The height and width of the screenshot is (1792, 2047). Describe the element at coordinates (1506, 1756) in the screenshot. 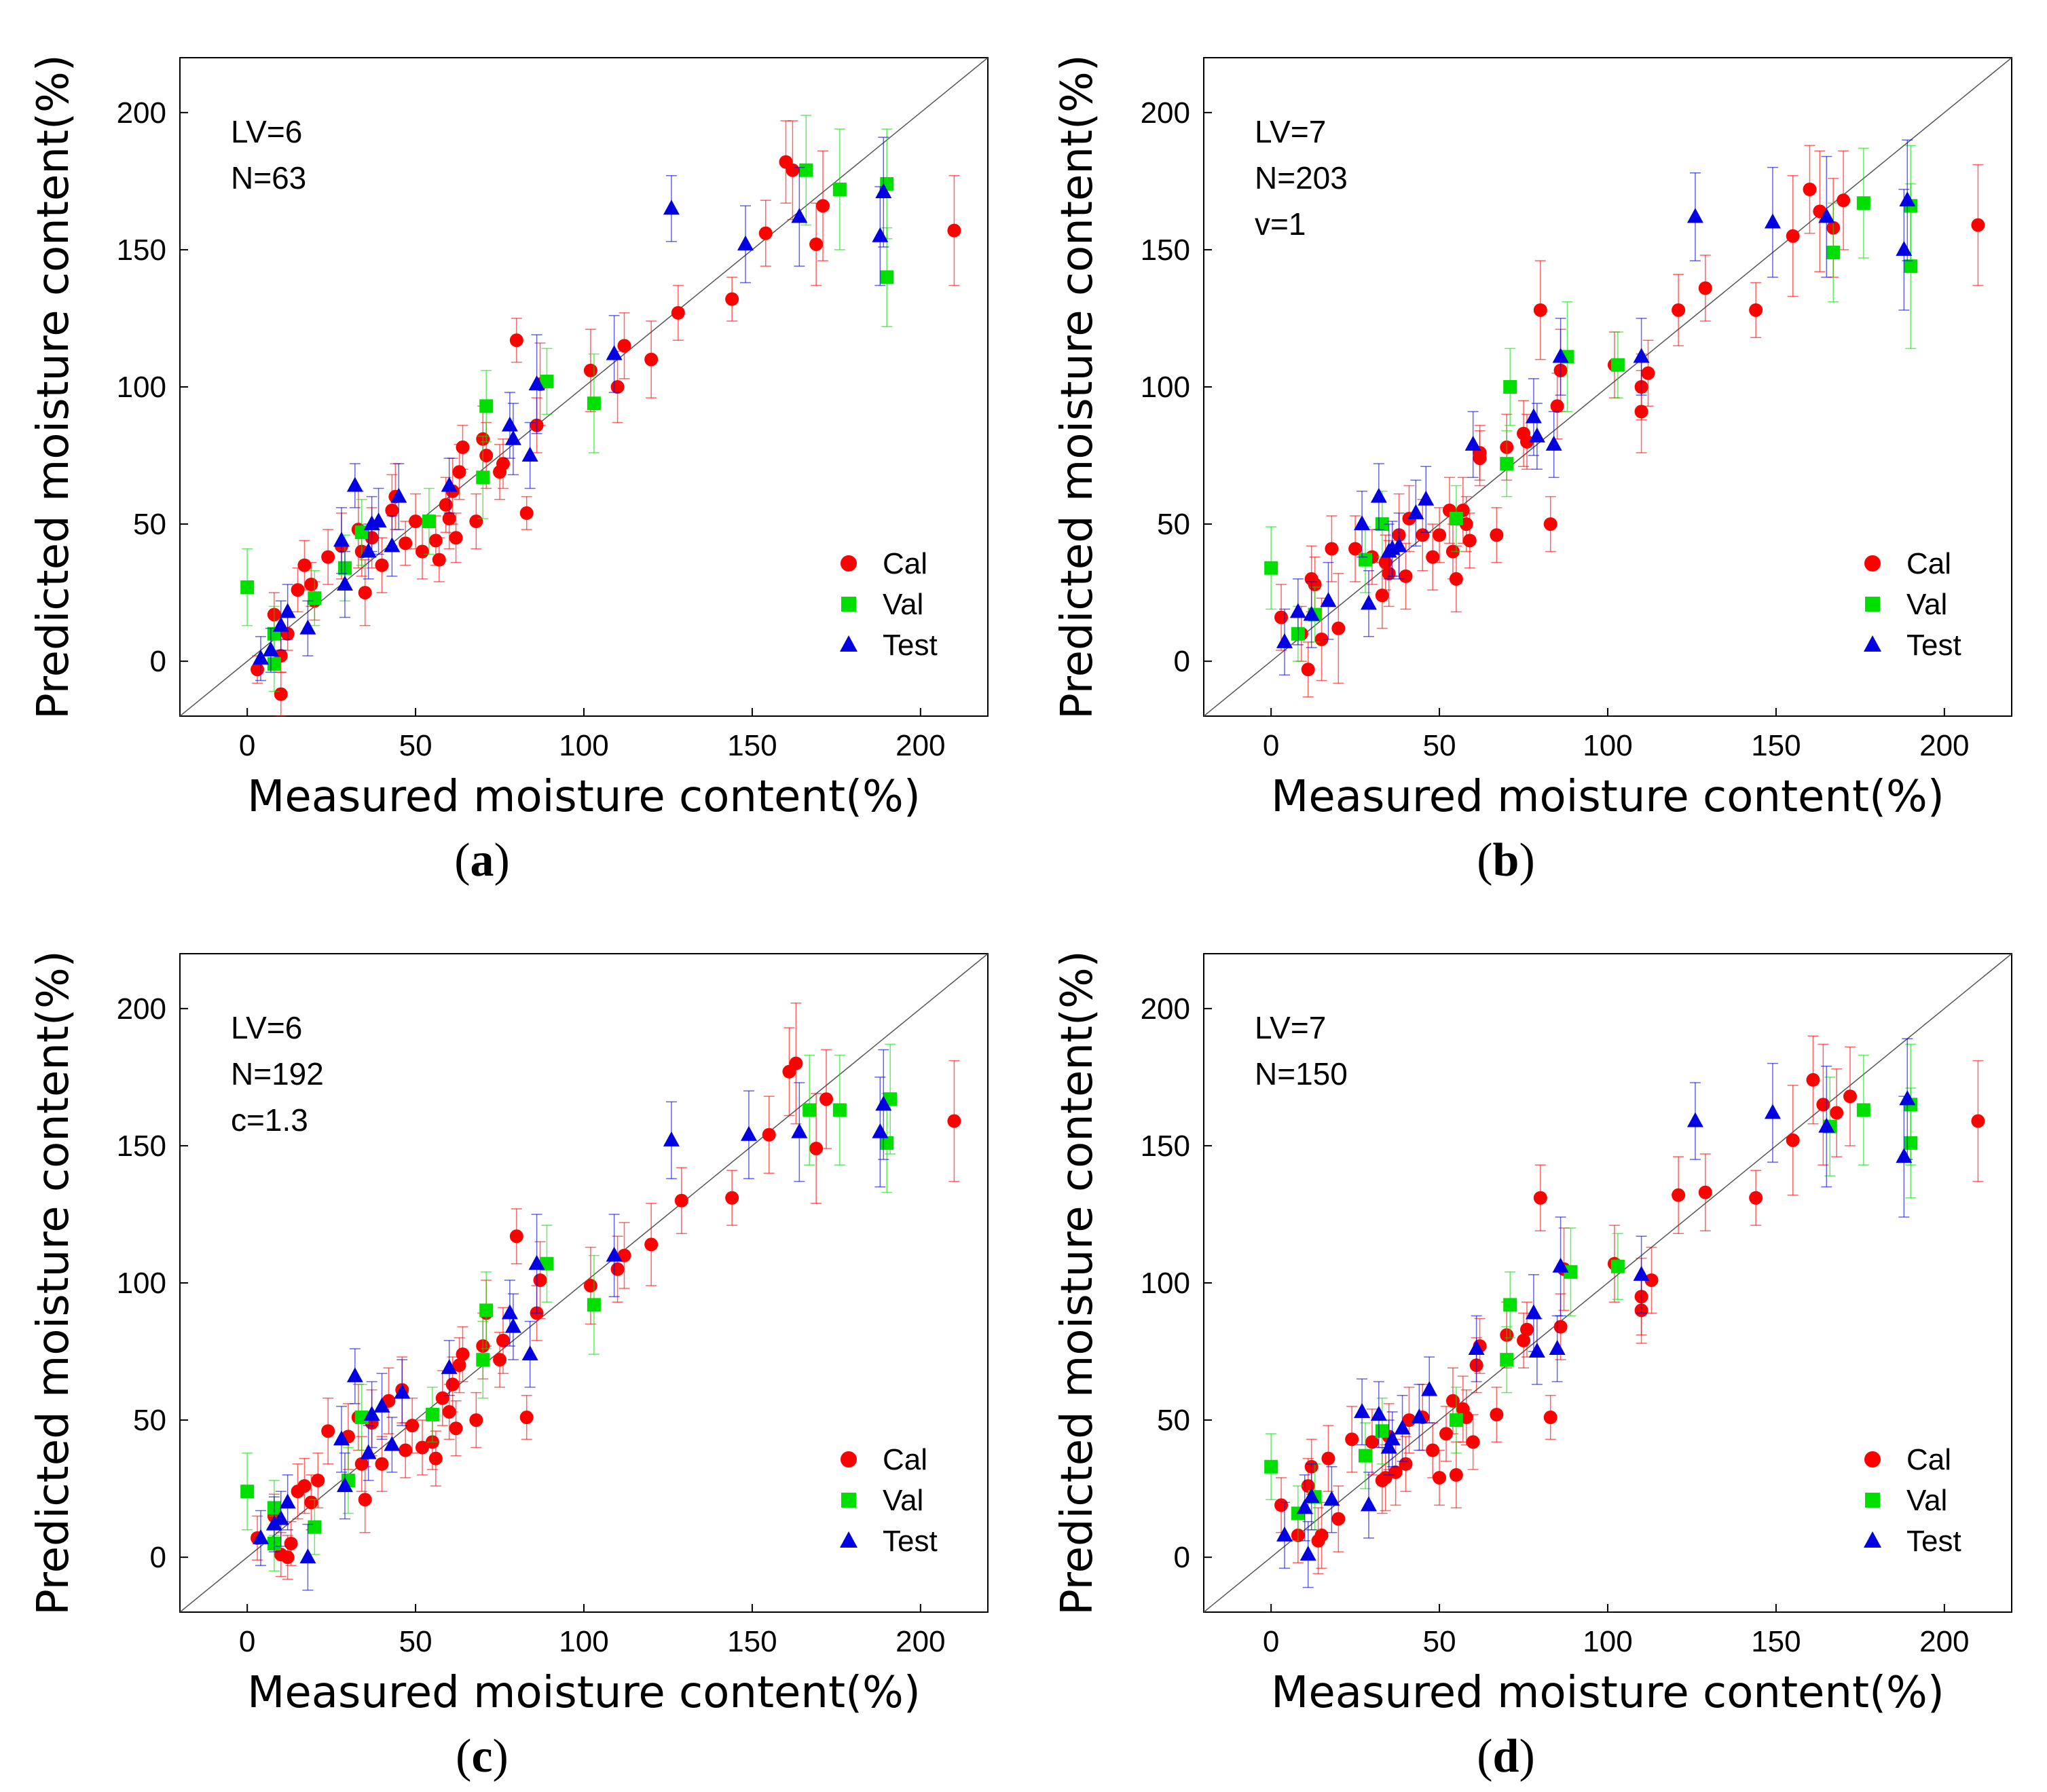

I see `panel-label: (d)` at that location.